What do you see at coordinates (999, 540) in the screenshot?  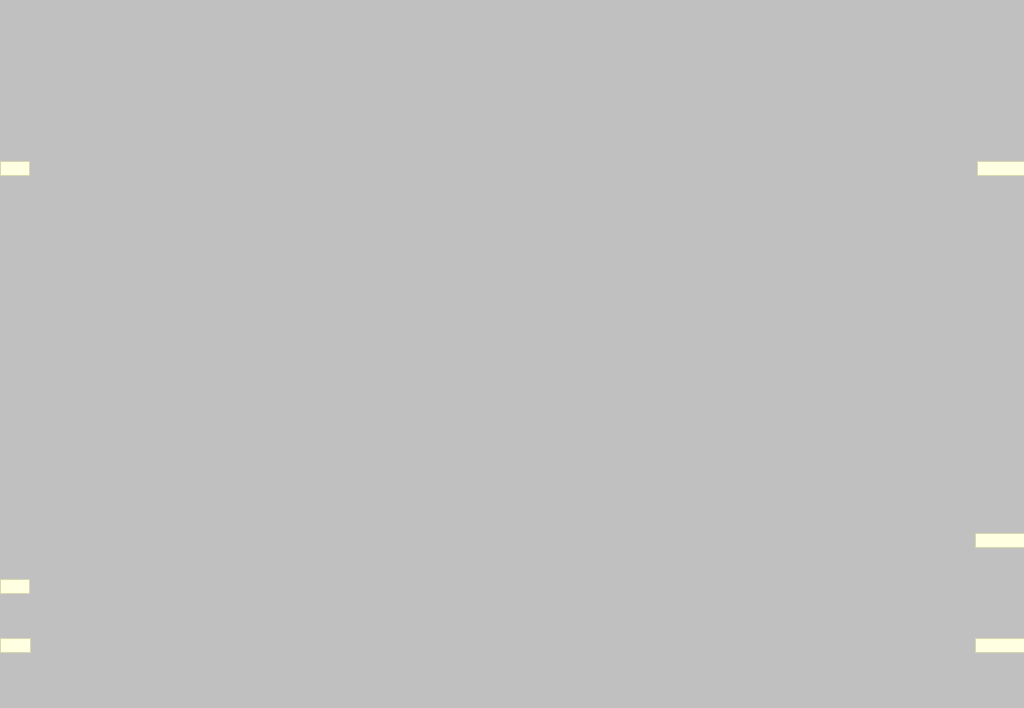 I see `sstoc-value-badge-right` at bounding box center [999, 540].